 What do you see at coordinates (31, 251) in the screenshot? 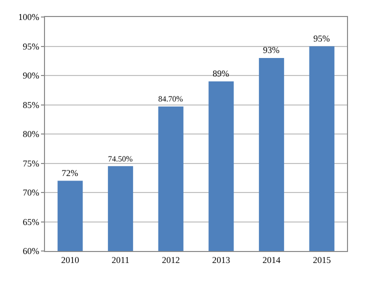
I see `y-tick-label: 60%` at bounding box center [31, 251].